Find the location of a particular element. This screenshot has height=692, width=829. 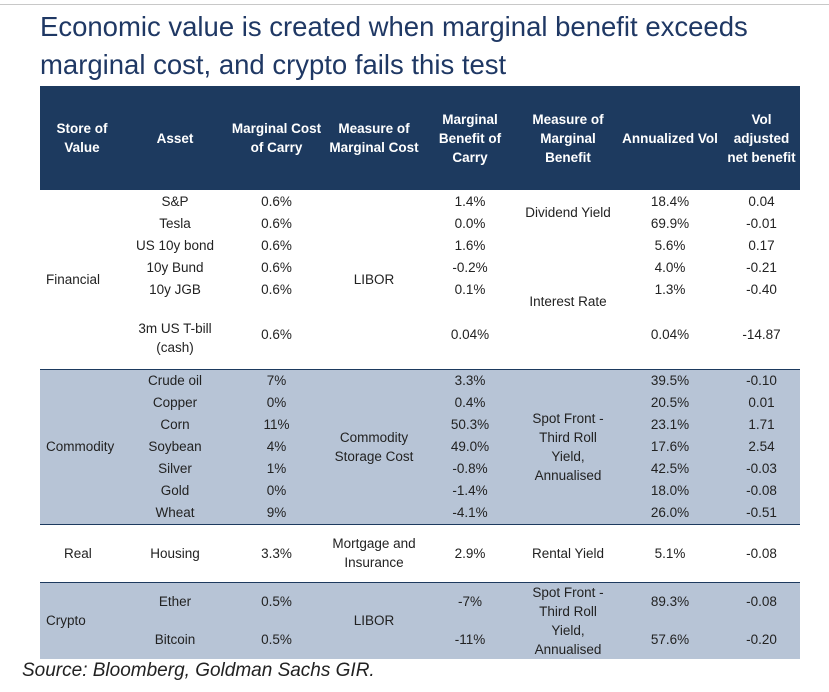

benefit-cell: -11% is located at coordinates (470, 639).